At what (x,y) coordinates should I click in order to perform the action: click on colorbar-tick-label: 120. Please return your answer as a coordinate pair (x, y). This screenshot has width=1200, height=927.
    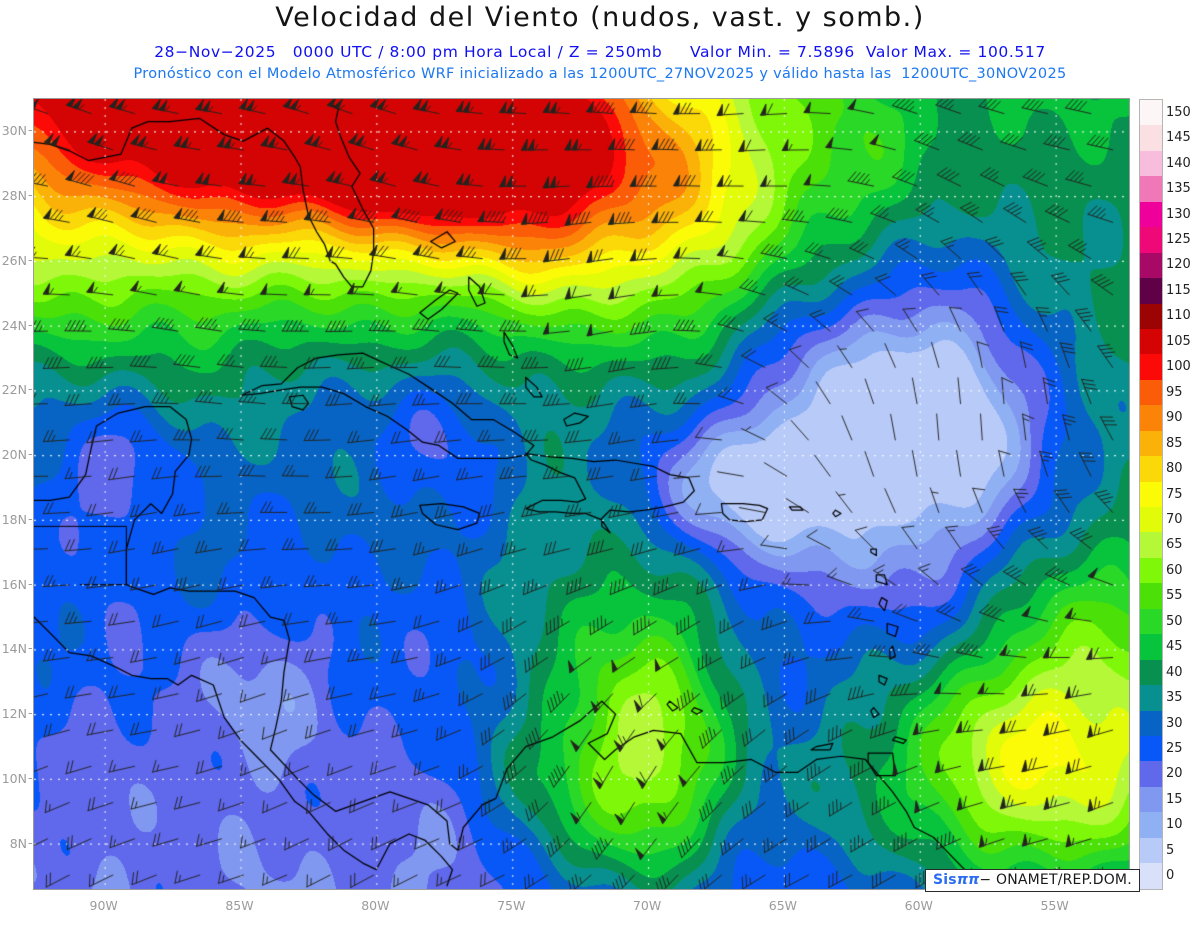
    Looking at the image, I should click on (1178, 265).